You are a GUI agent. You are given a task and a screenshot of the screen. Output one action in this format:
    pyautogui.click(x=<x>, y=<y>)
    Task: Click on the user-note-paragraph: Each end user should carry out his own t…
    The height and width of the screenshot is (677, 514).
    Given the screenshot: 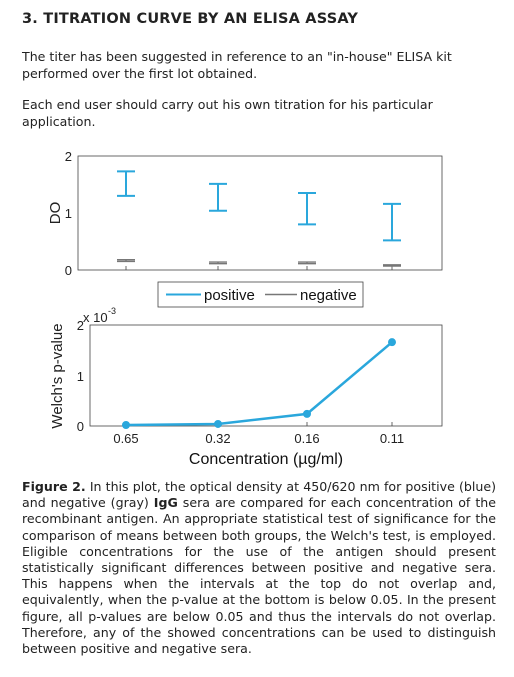 What is the action you would take?
    pyautogui.click(x=227, y=113)
    